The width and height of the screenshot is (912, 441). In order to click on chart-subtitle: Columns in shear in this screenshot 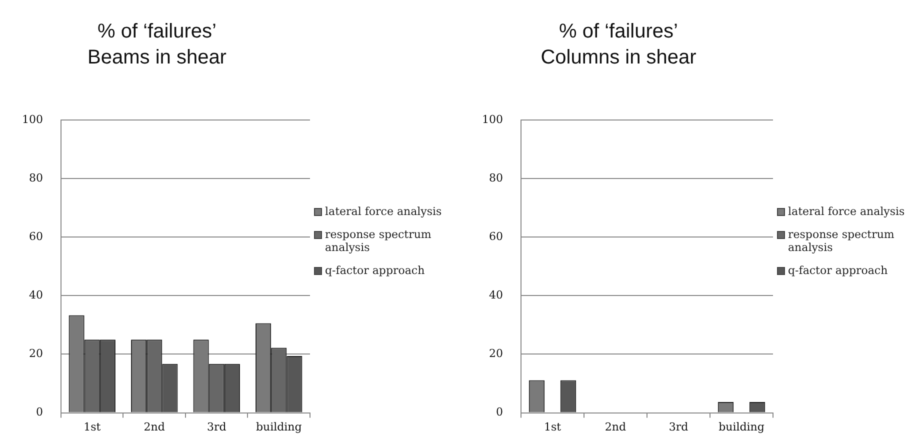, I will do `click(618, 57)`.